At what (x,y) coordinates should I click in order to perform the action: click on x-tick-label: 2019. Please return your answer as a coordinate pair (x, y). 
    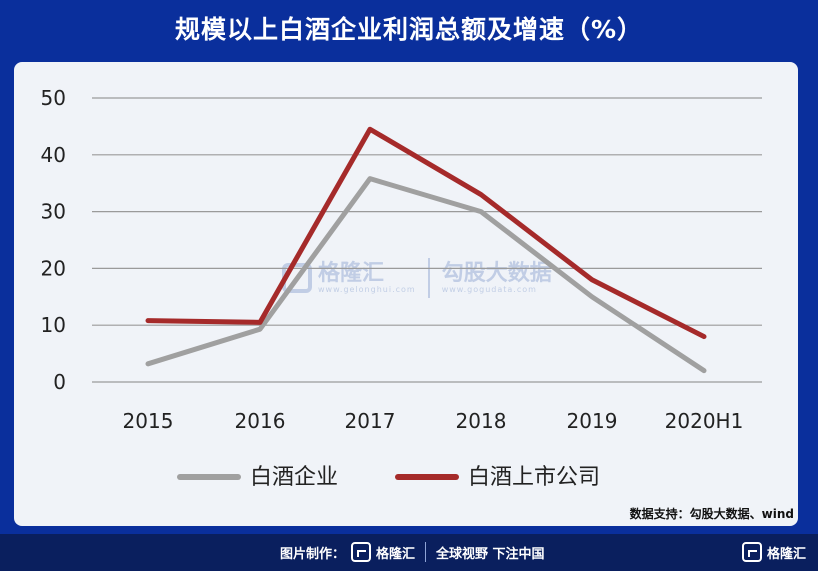
    Looking at the image, I should click on (592, 421).